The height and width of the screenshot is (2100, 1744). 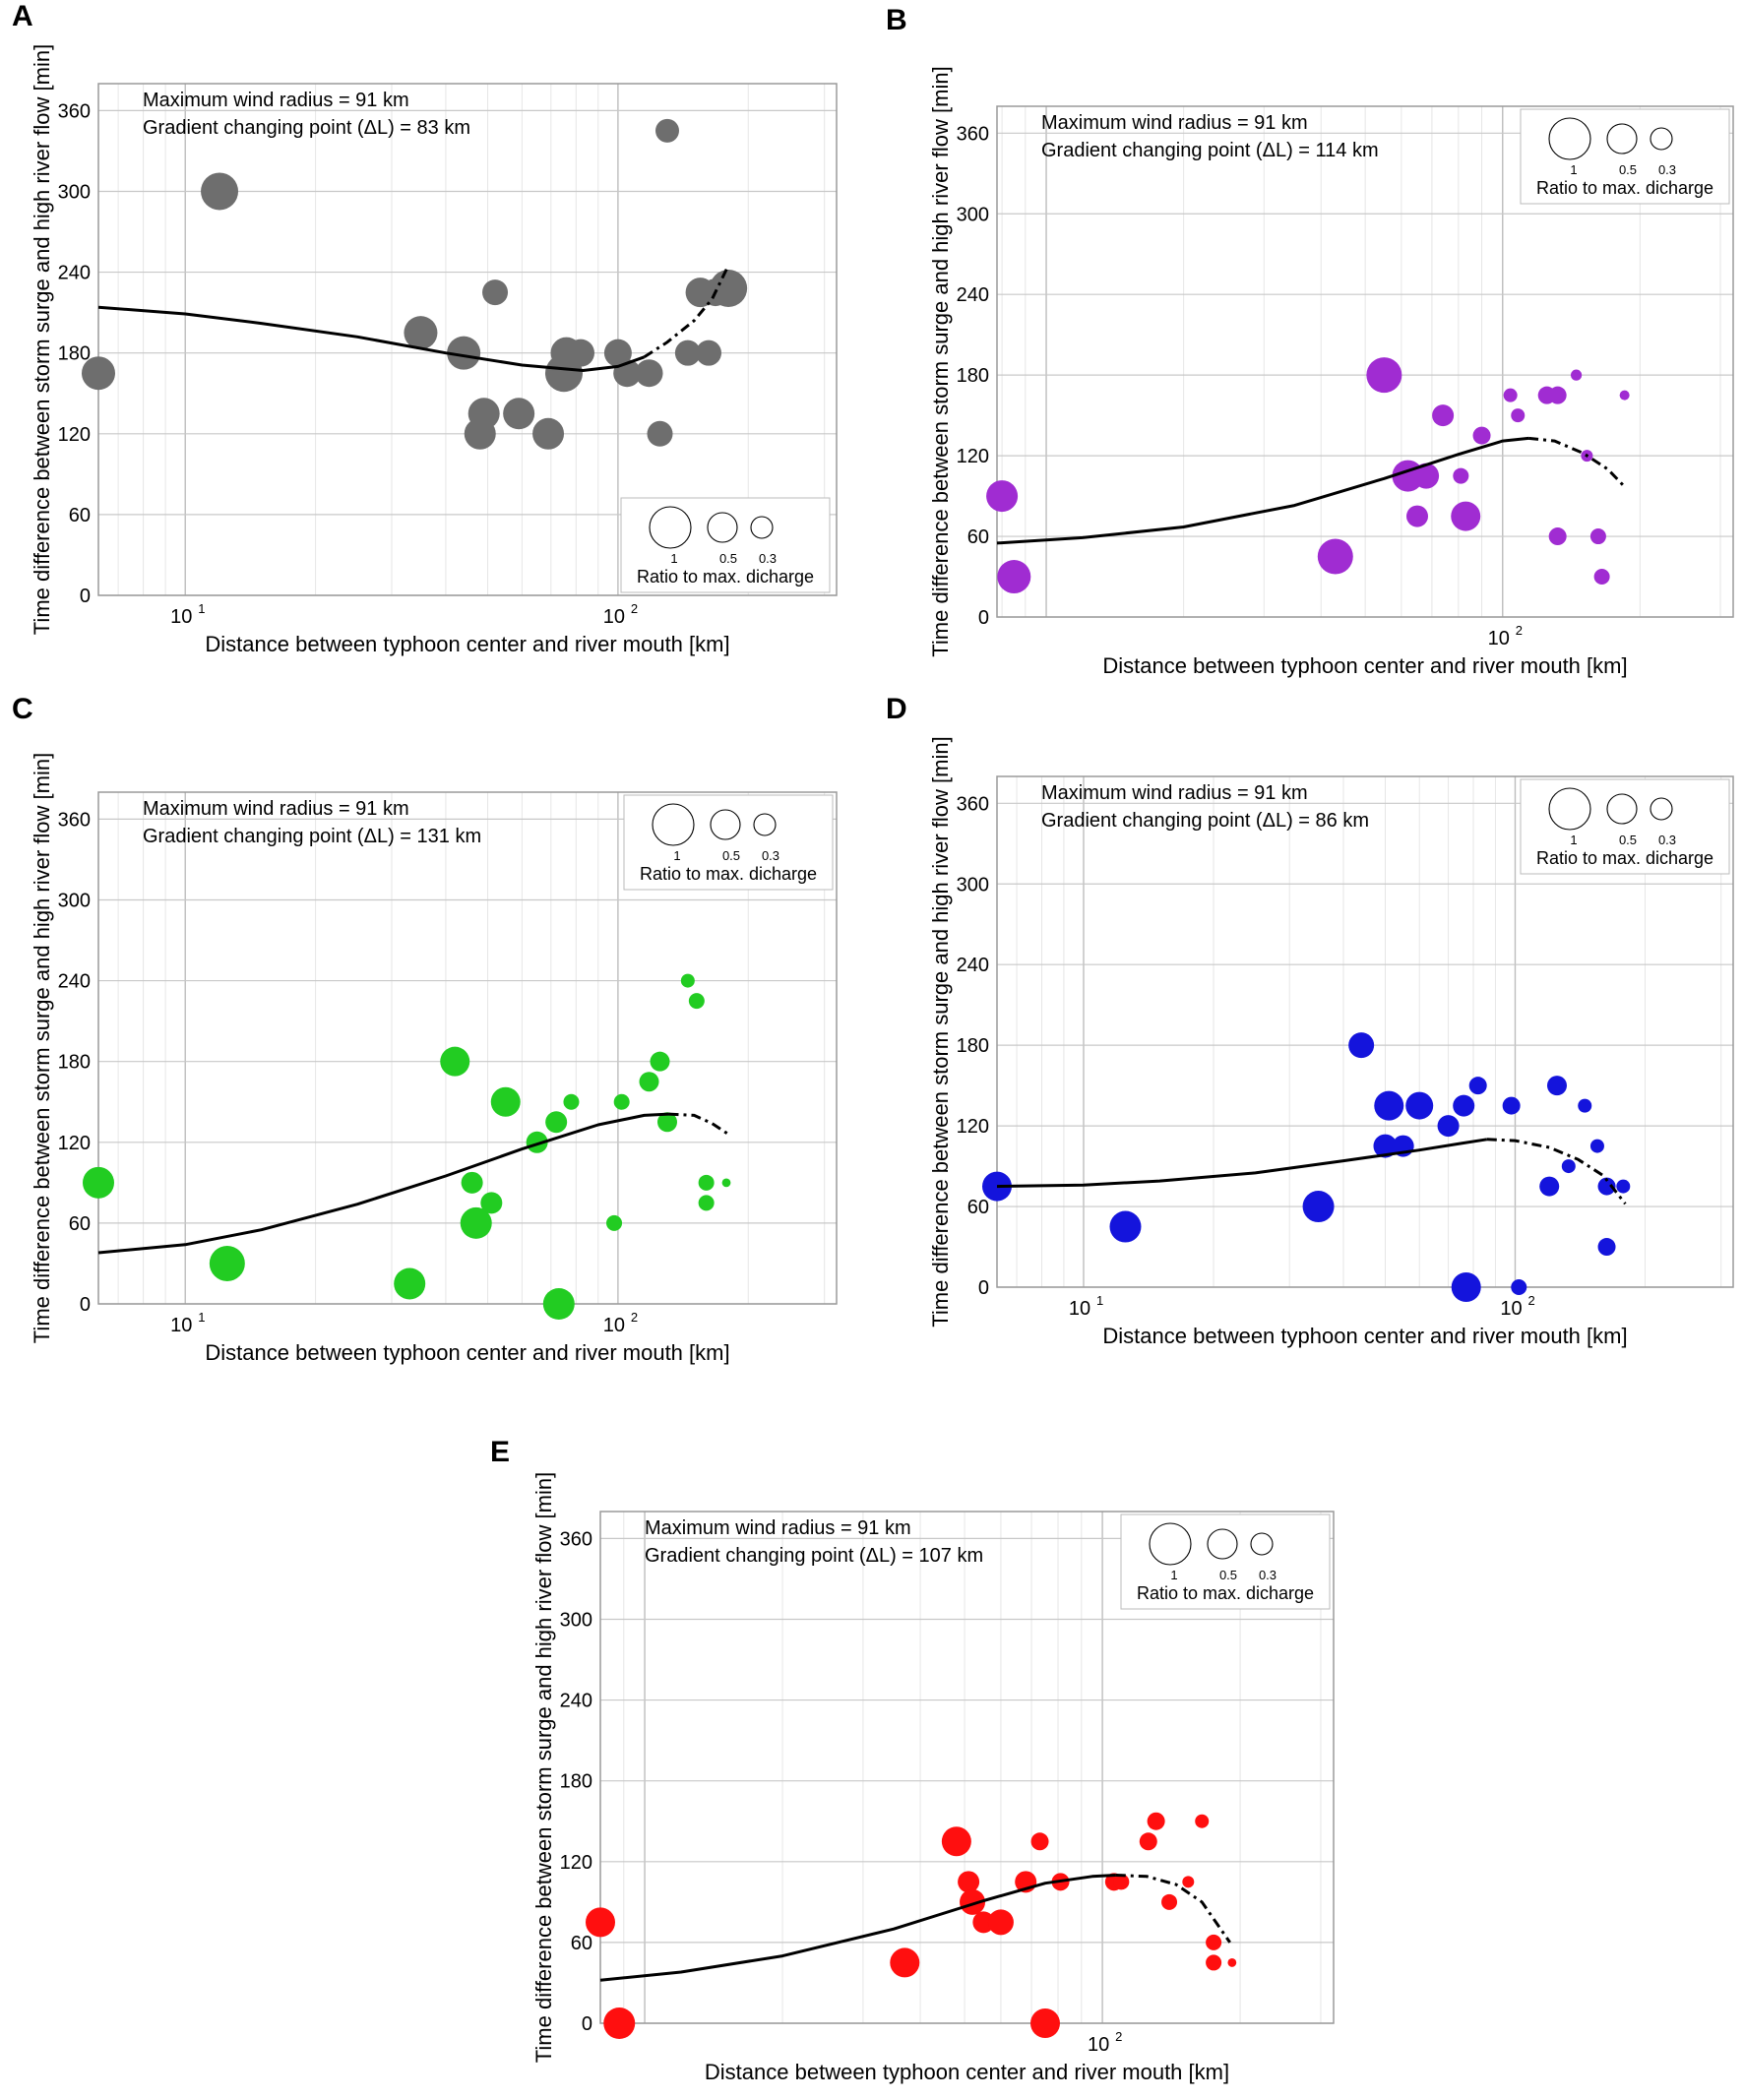 I want to click on data-points, so click(x=911, y=1925).